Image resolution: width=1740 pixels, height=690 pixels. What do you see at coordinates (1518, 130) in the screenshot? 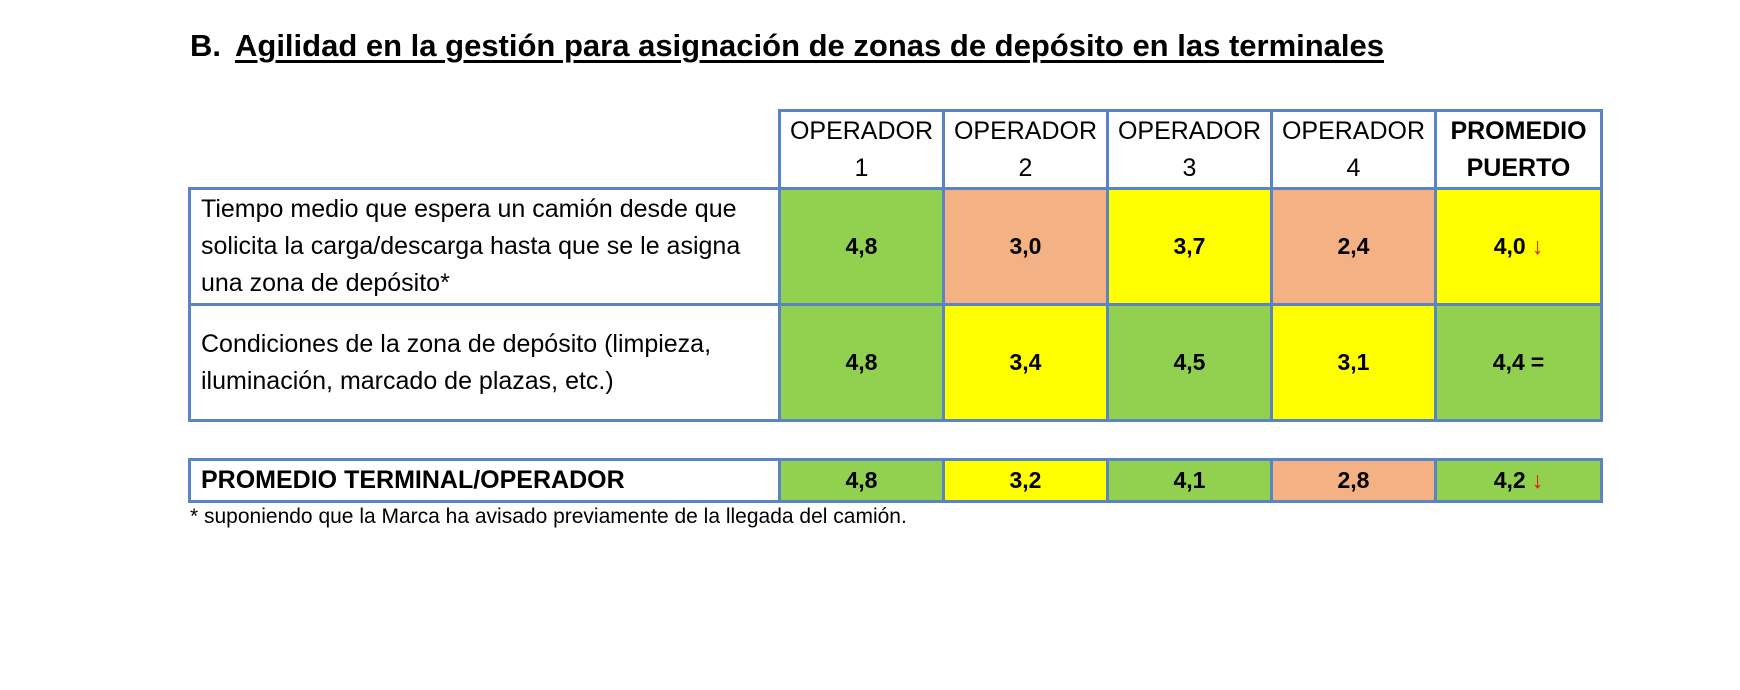
I see `header-line1: PROMEDIO` at bounding box center [1518, 130].